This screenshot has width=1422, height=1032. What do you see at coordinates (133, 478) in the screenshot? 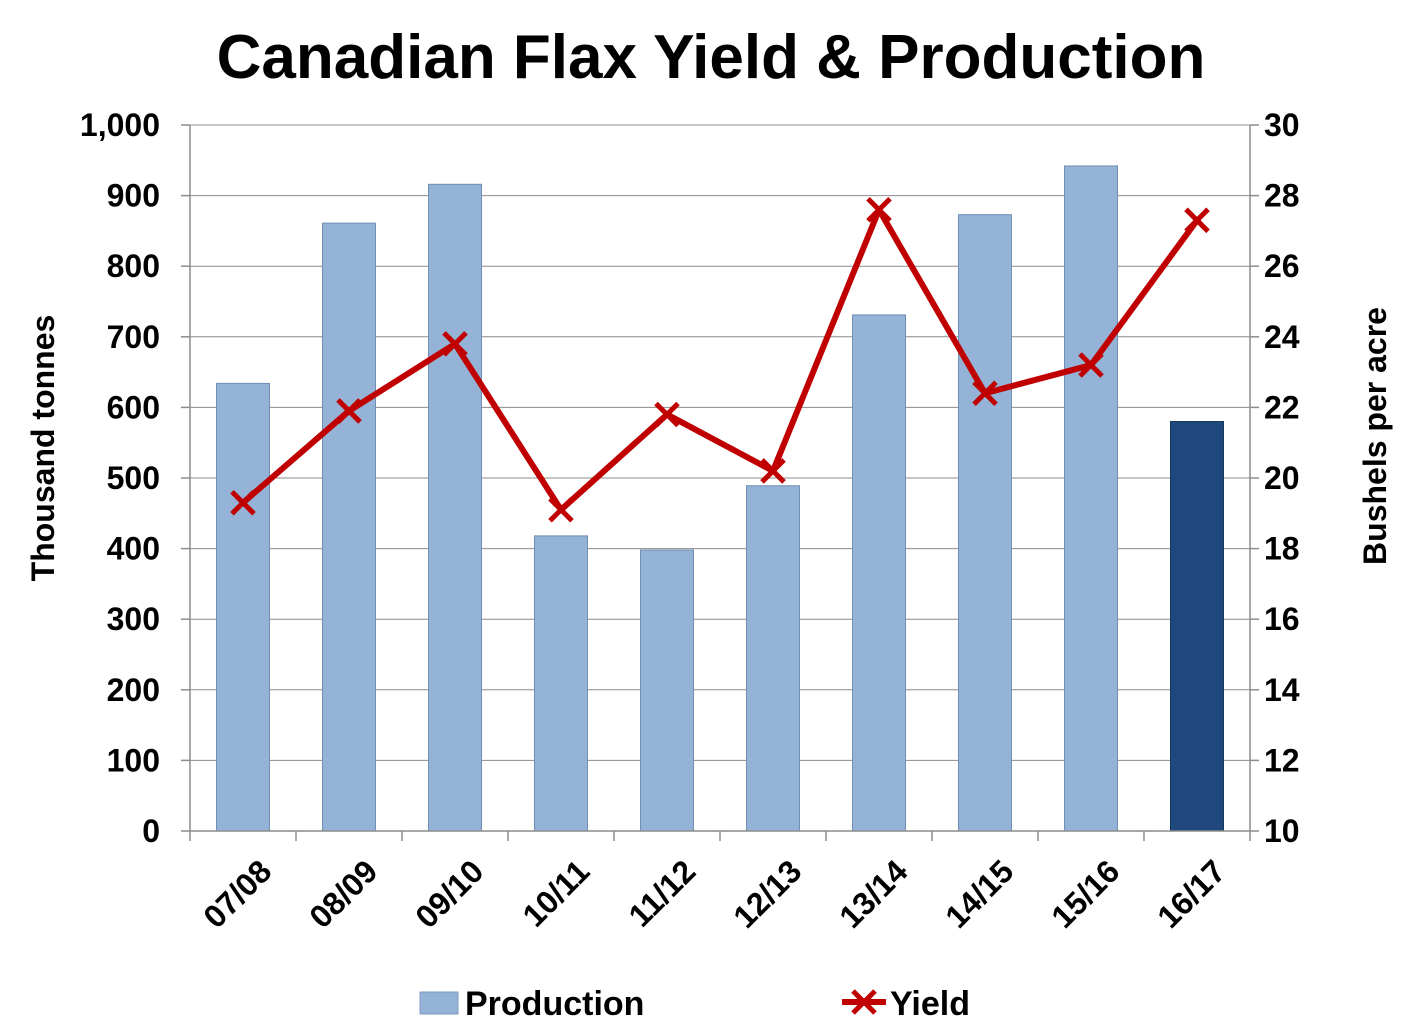
I see `y-left-tick-label: 500` at bounding box center [133, 478].